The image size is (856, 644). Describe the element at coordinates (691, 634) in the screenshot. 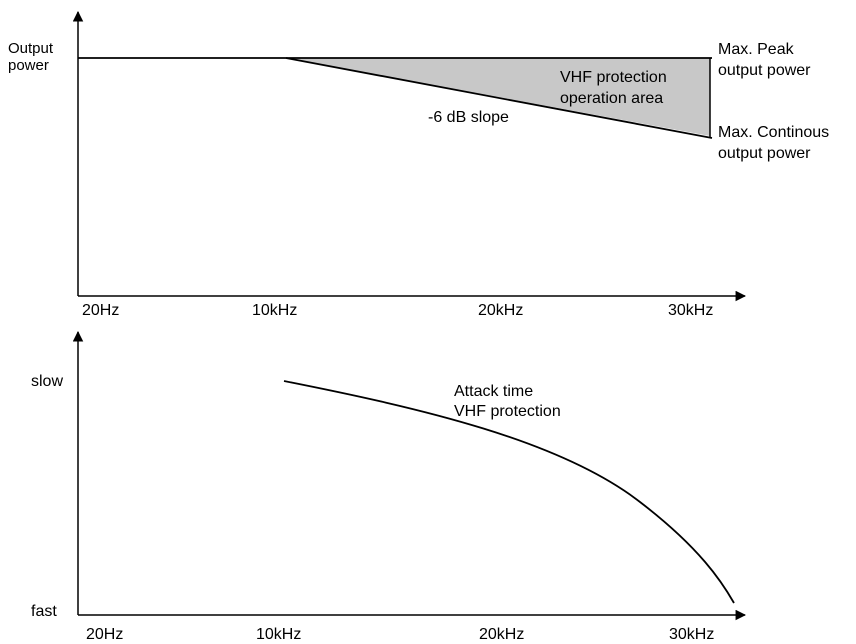

I see `bottom-xtick-30khz: 30kHz` at that location.